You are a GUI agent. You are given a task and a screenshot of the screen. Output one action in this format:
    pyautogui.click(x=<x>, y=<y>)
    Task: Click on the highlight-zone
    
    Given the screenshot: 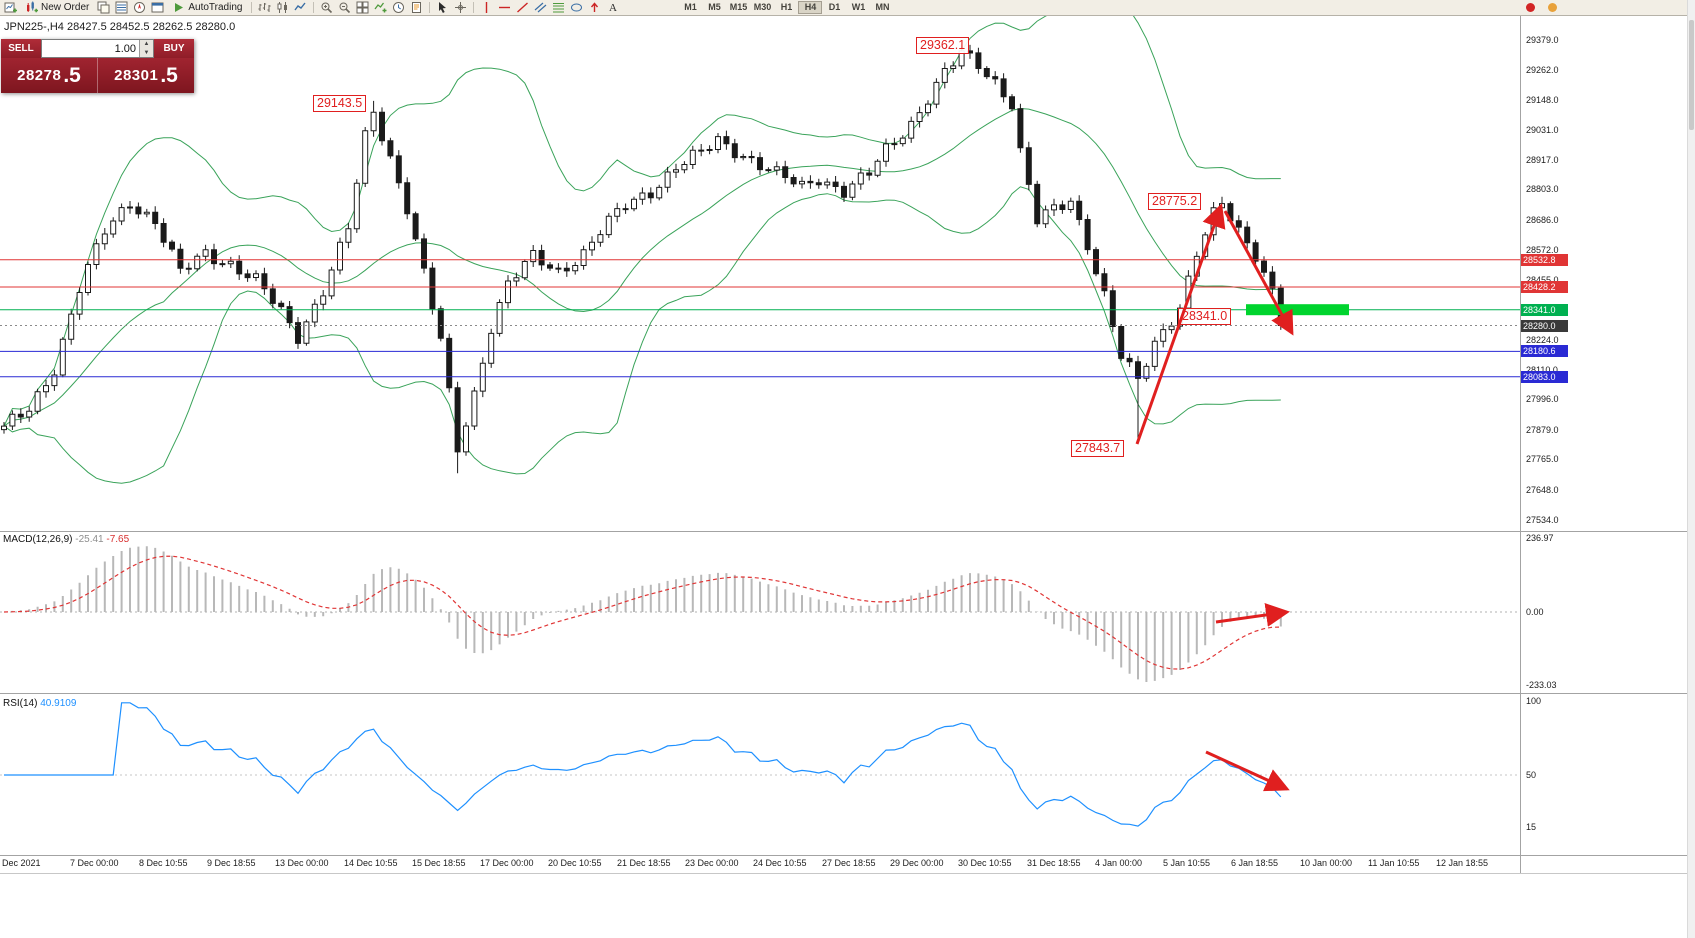 What is the action you would take?
    pyautogui.click(x=1297, y=310)
    